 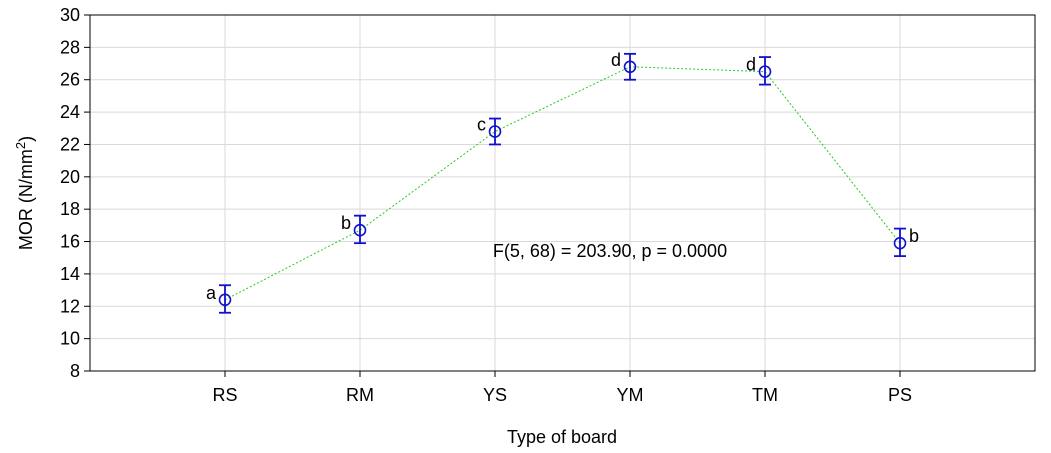 What do you see at coordinates (70, 177) in the screenshot?
I see `y-tick-label: 20` at bounding box center [70, 177].